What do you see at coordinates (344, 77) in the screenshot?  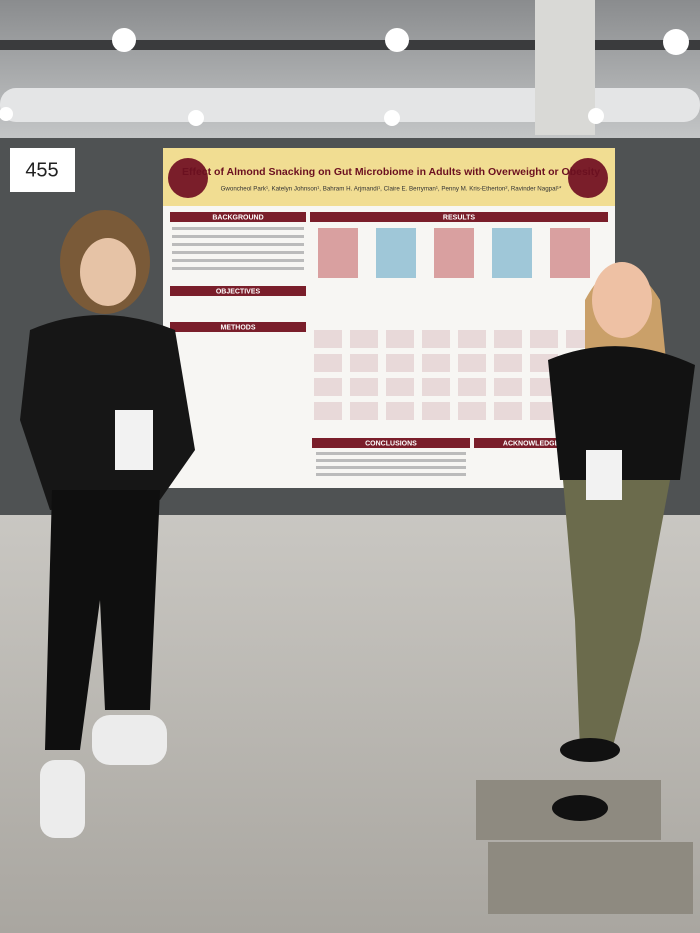 I see `lights` at bounding box center [344, 77].